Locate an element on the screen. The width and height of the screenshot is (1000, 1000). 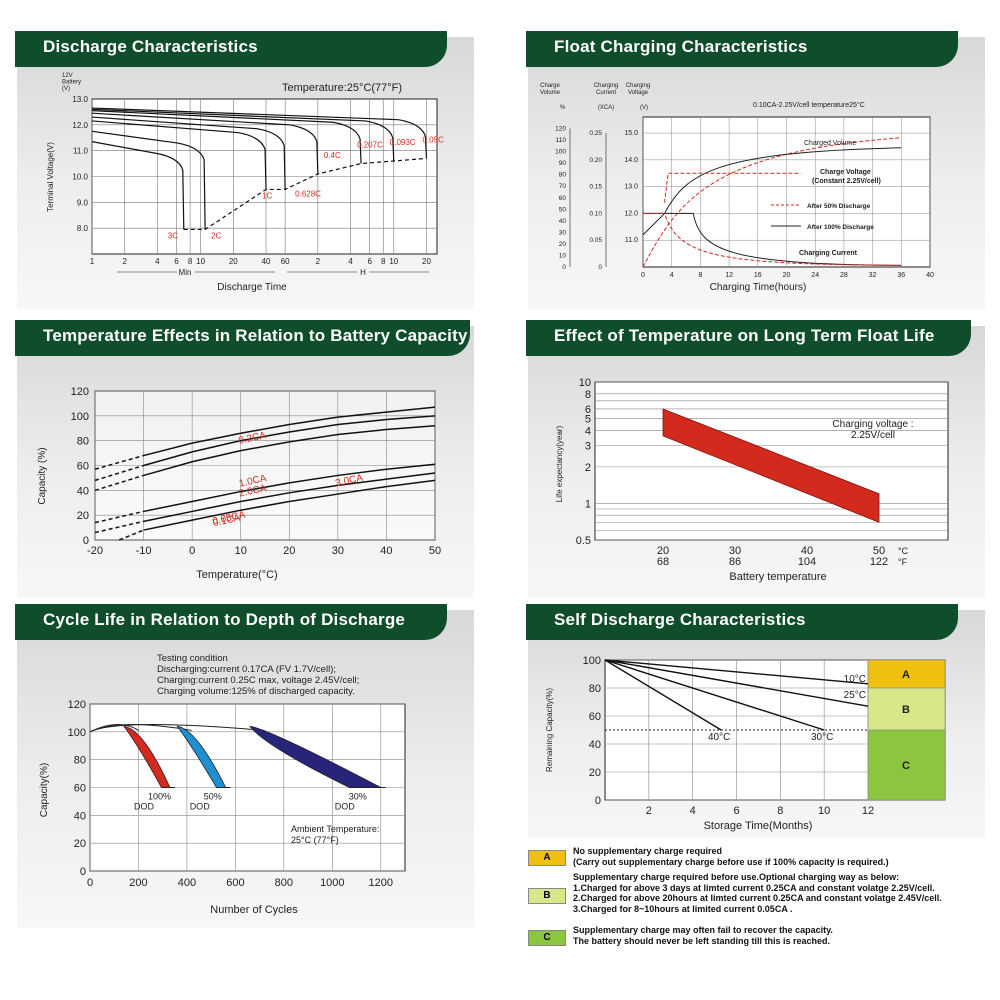
y-tick-label: 60 is located at coordinates (83, 467).